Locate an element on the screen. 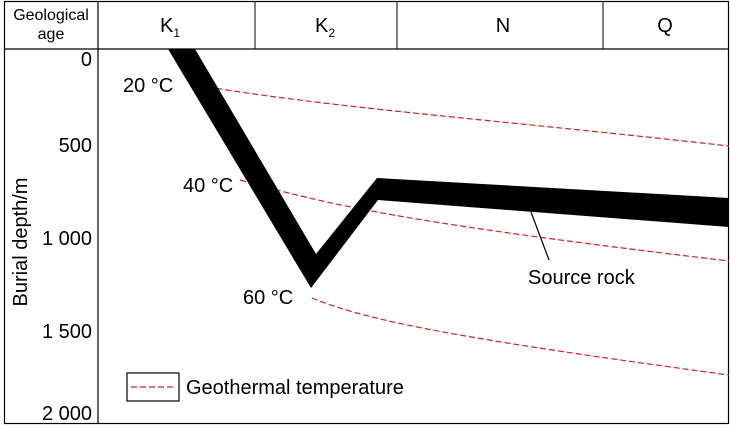  isotherm-label-40: 40 °C is located at coordinates (208, 186).